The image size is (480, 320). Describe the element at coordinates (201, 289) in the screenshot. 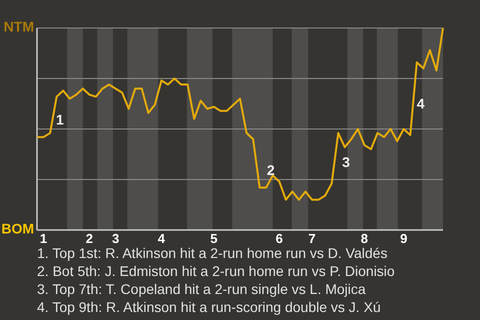

I see `text: 3. Top 7th: T. Copeland hit a 2-run single vs L. Mojica` at that location.